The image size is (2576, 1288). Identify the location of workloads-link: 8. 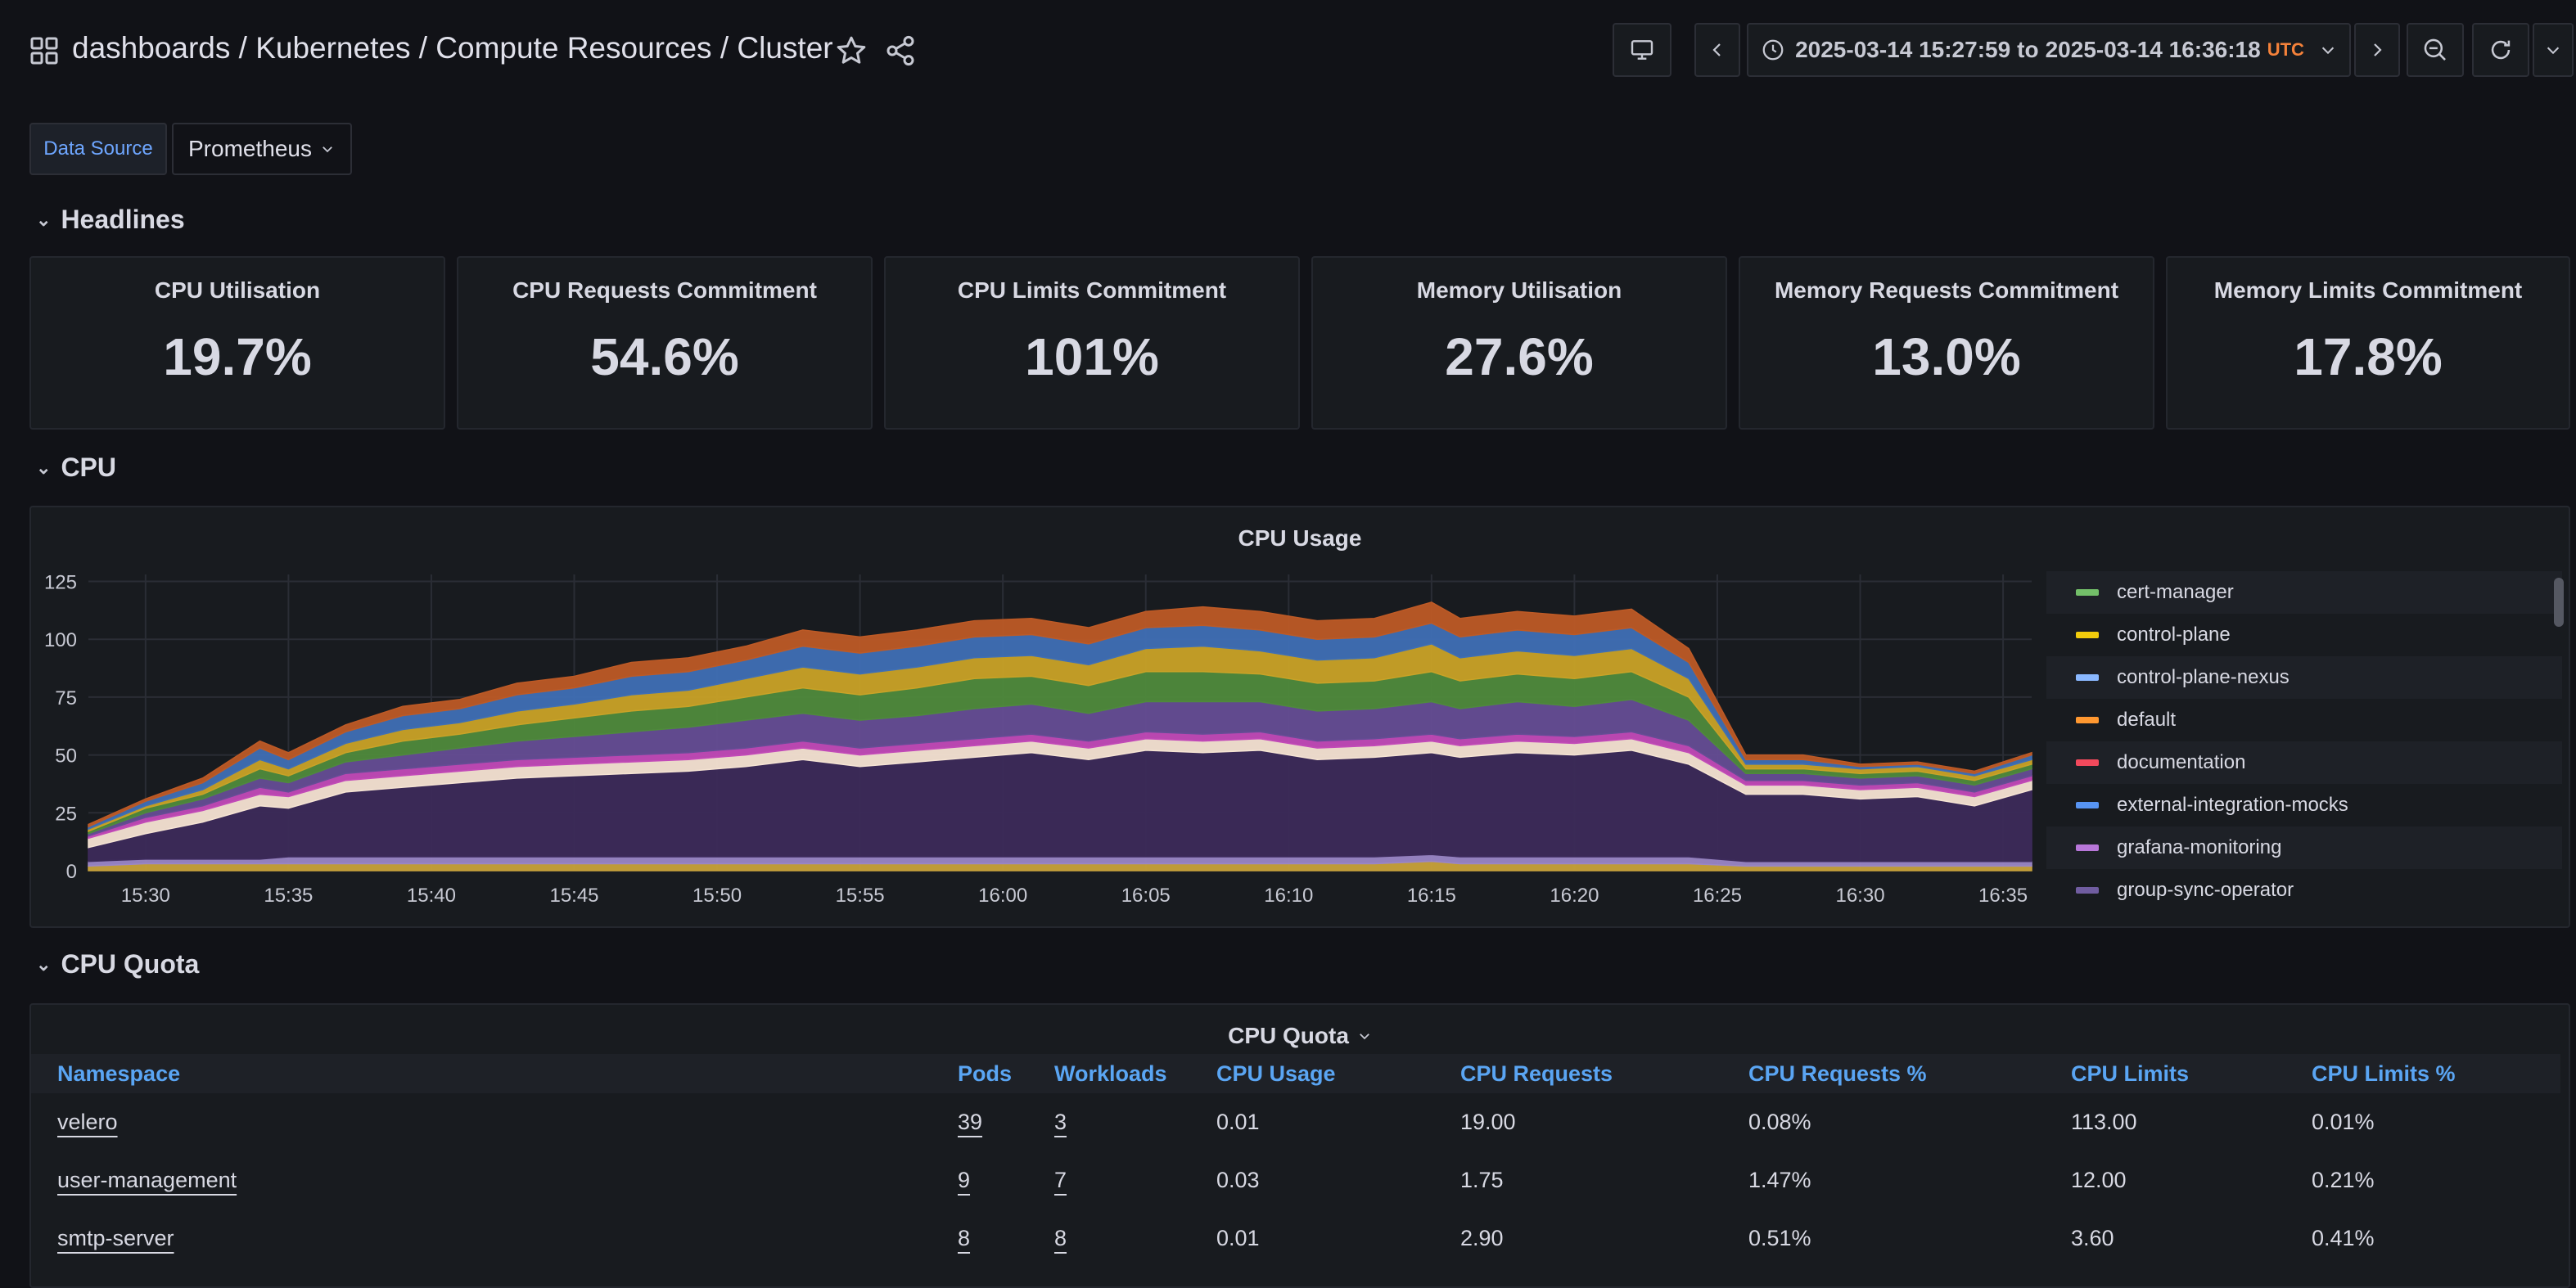
(1060, 1238).